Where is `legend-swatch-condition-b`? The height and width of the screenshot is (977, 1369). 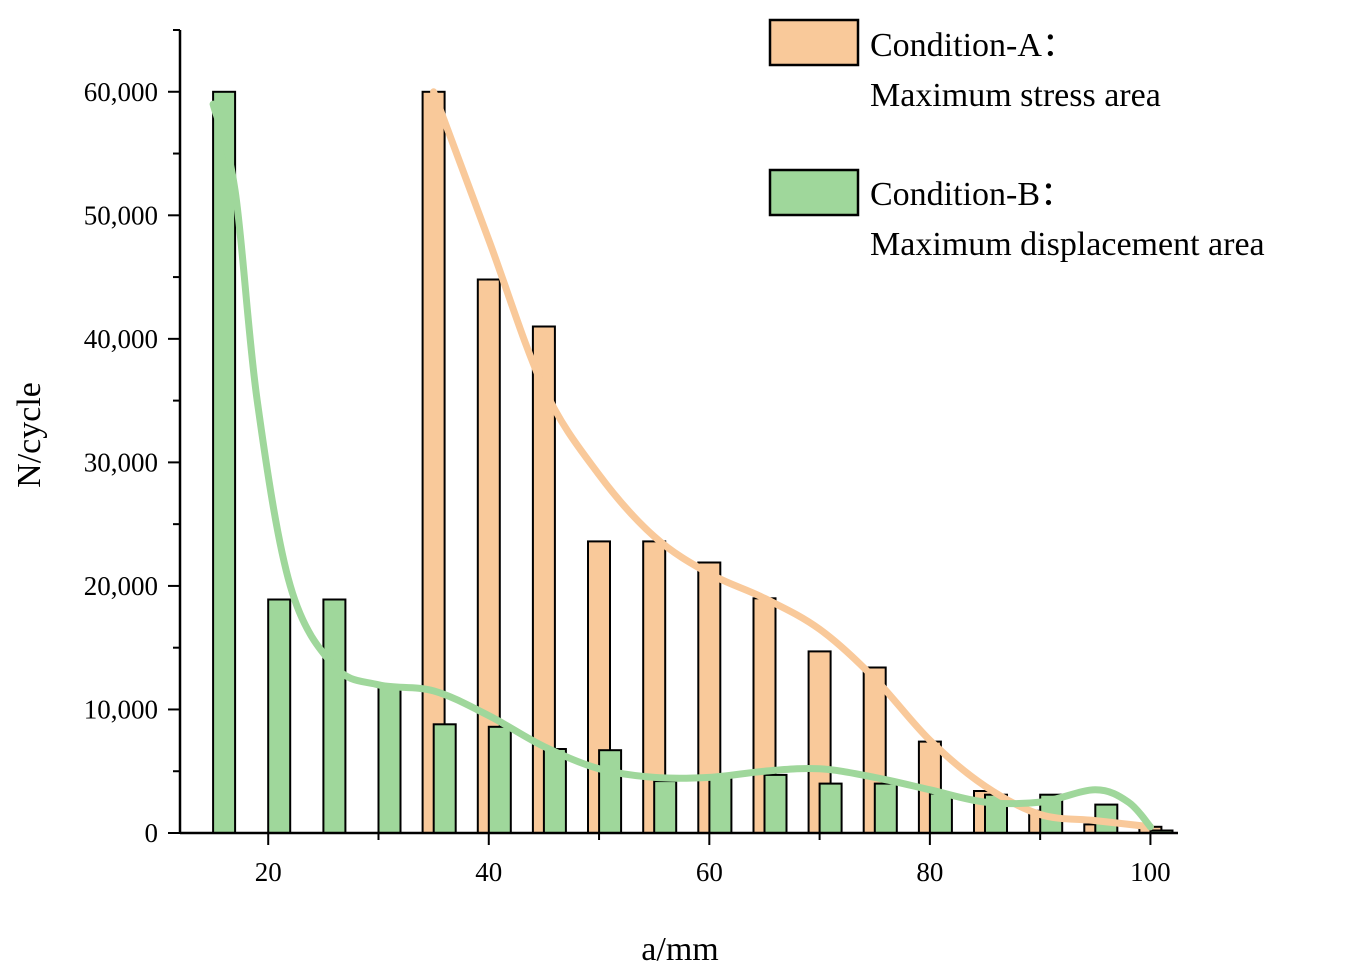
legend-swatch-condition-b is located at coordinates (814, 192).